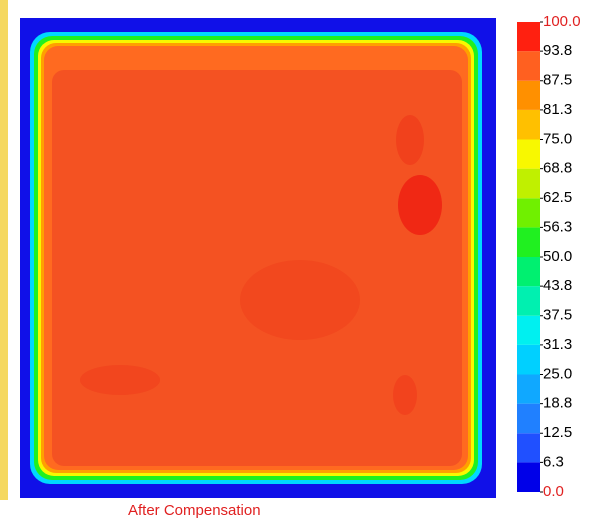 This screenshot has height=523, width=590. I want to click on colorbar-label: 81.3, so click(557, 109).